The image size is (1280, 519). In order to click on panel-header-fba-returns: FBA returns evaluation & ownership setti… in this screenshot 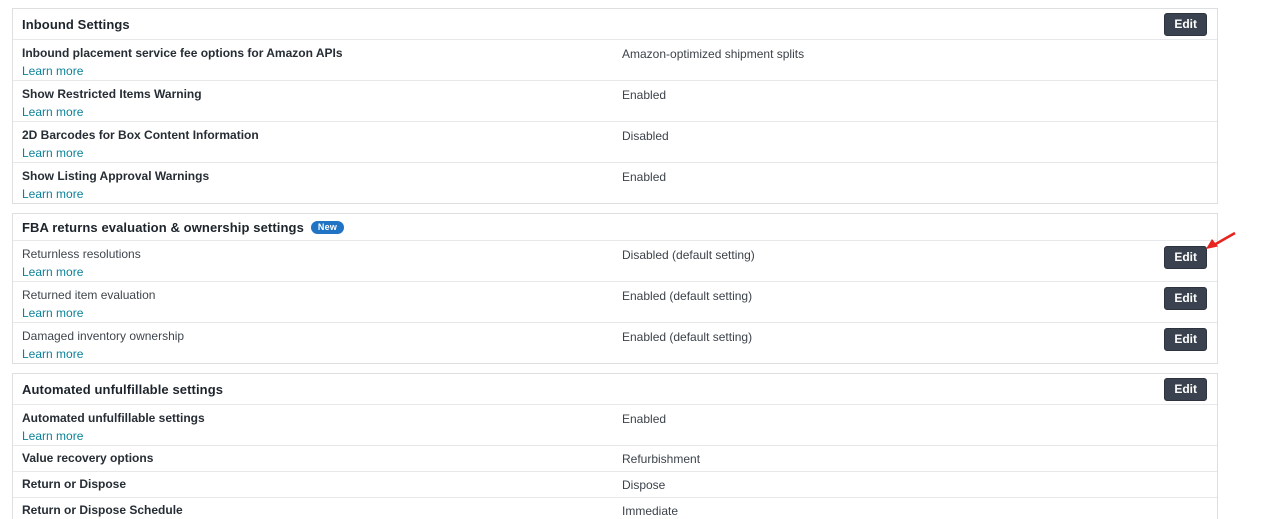, I will do `click(615, 227)`.